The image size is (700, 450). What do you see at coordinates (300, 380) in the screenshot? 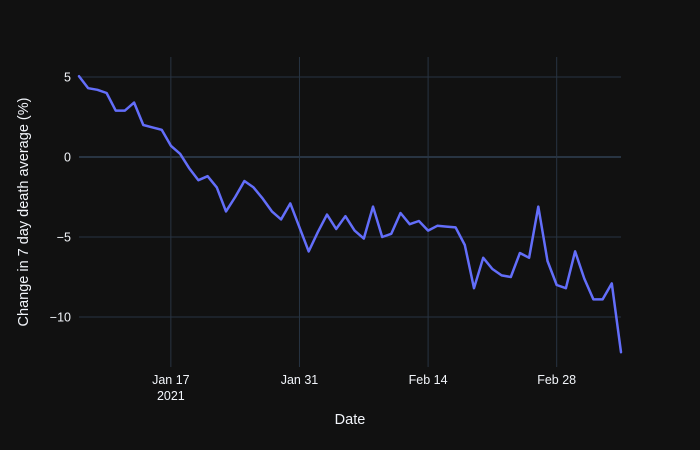
I see `x-tick-label: Jan 31` at bounding box center [300, 380].